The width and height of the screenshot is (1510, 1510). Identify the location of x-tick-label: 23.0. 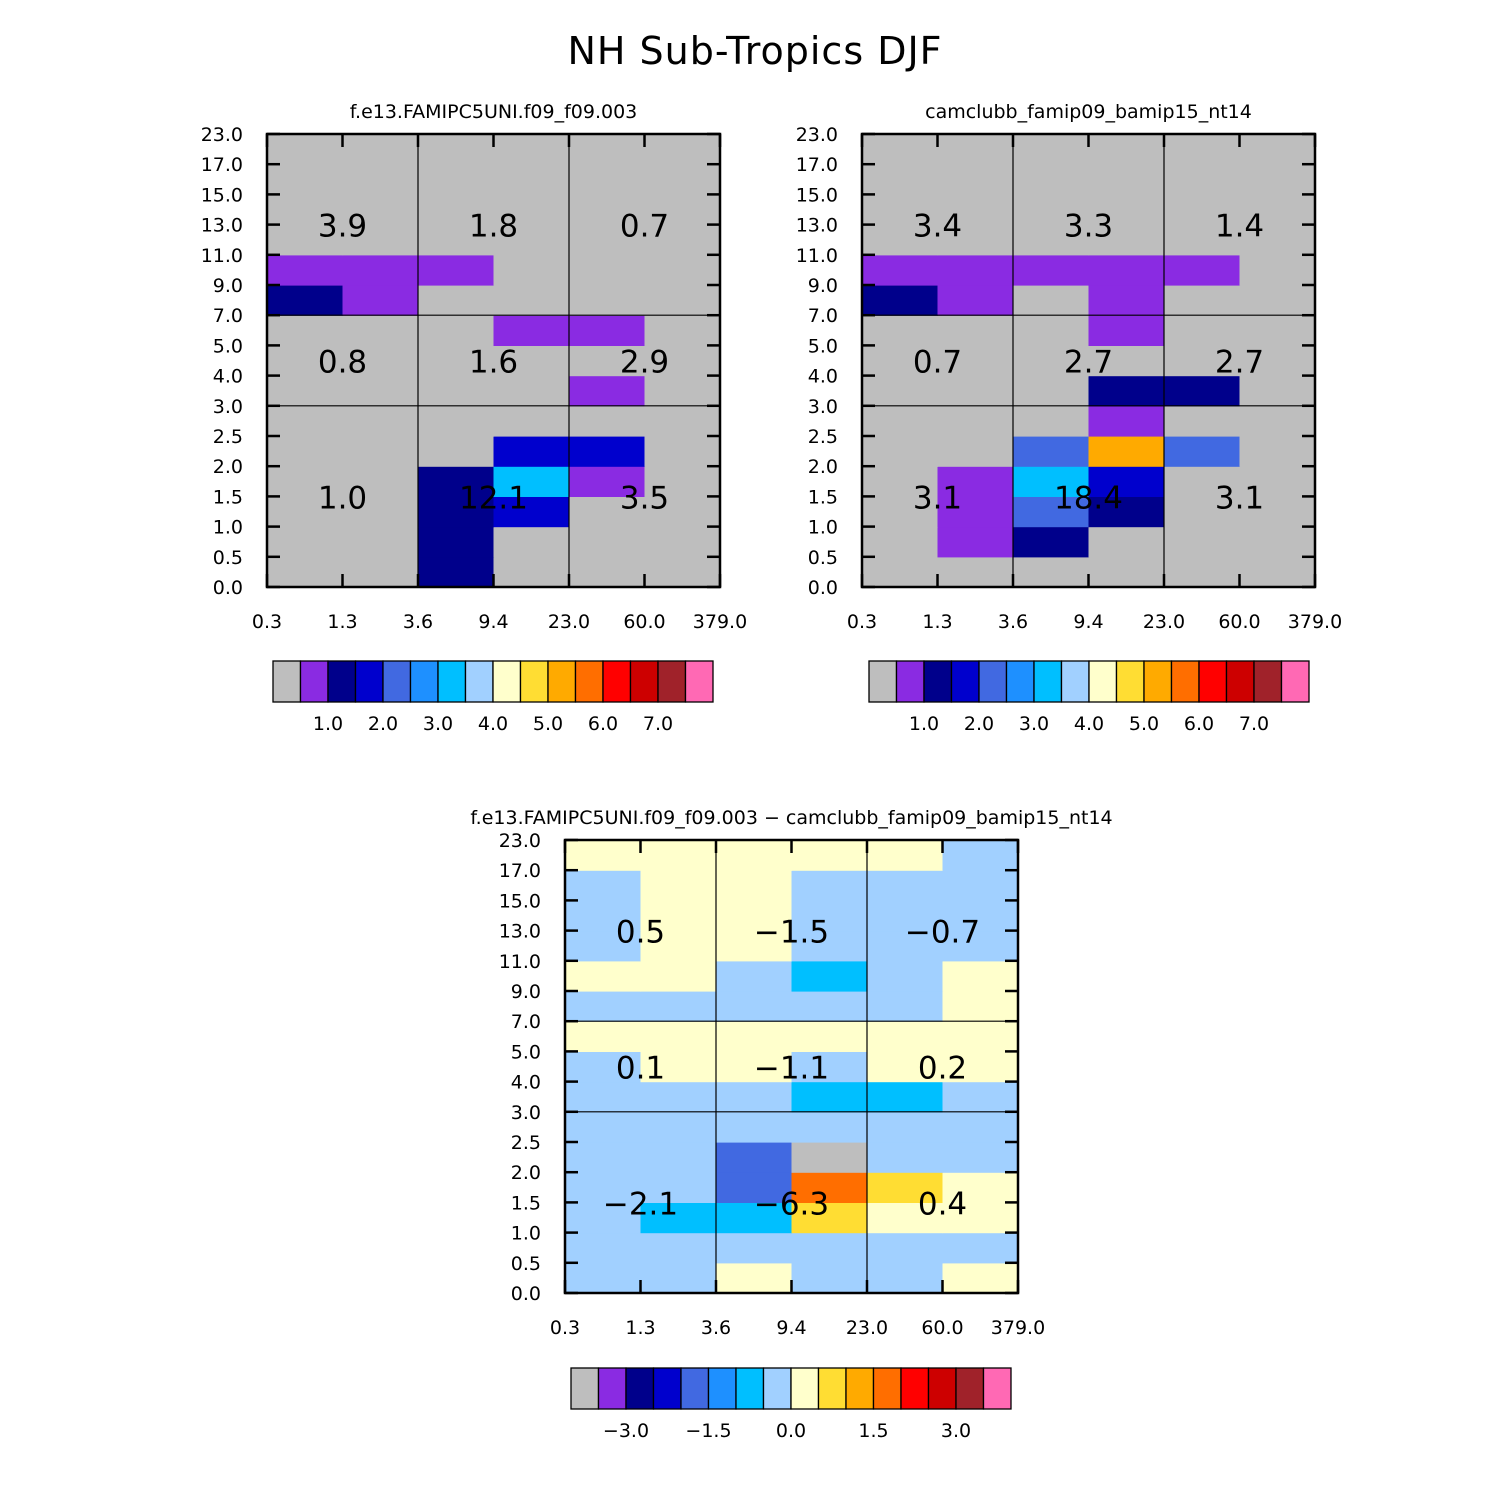
(569, 622).